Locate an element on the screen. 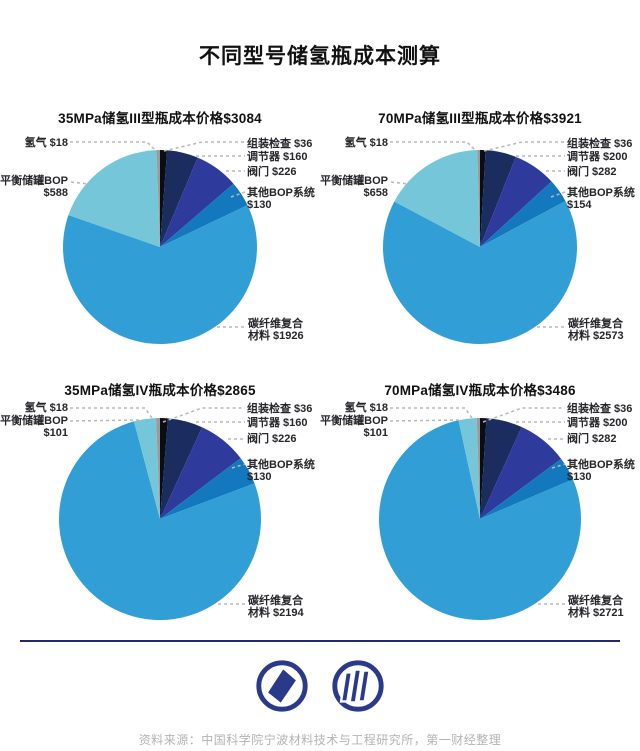 This screenshot has width=640, height=751. label-other-bop: 其他BOP系统 $154 is located at coordinates (601, 199).